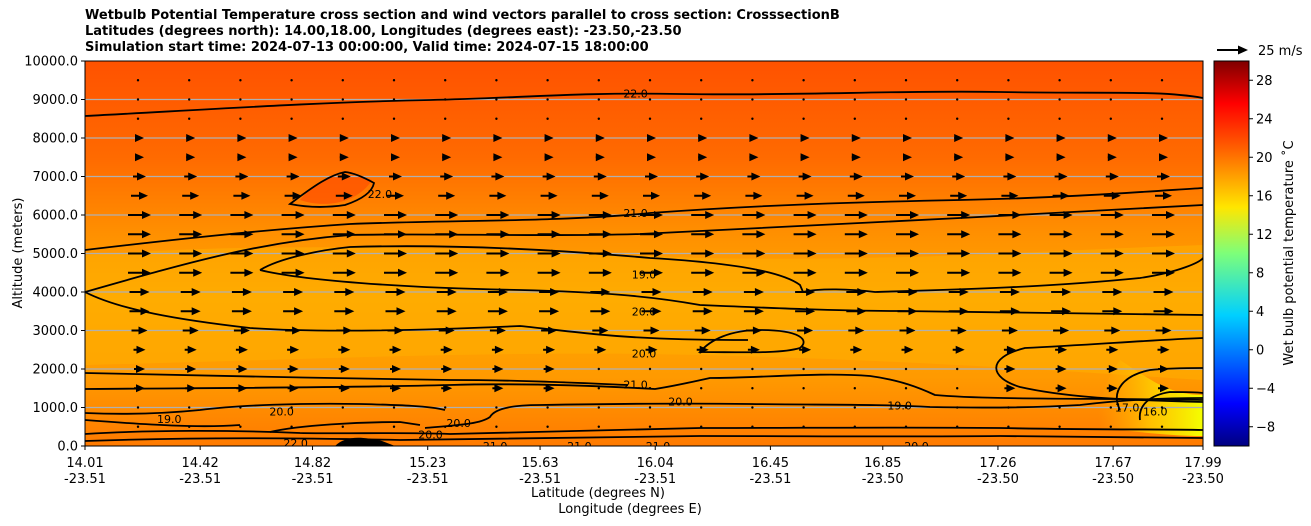 Image resolution: width=1311 pixels, height=526 pixels. What do you see at coordinates (997, 463) in the screenshot?
I see `x-tick-label-lat: 17.26` at bounding box center [997, 463].